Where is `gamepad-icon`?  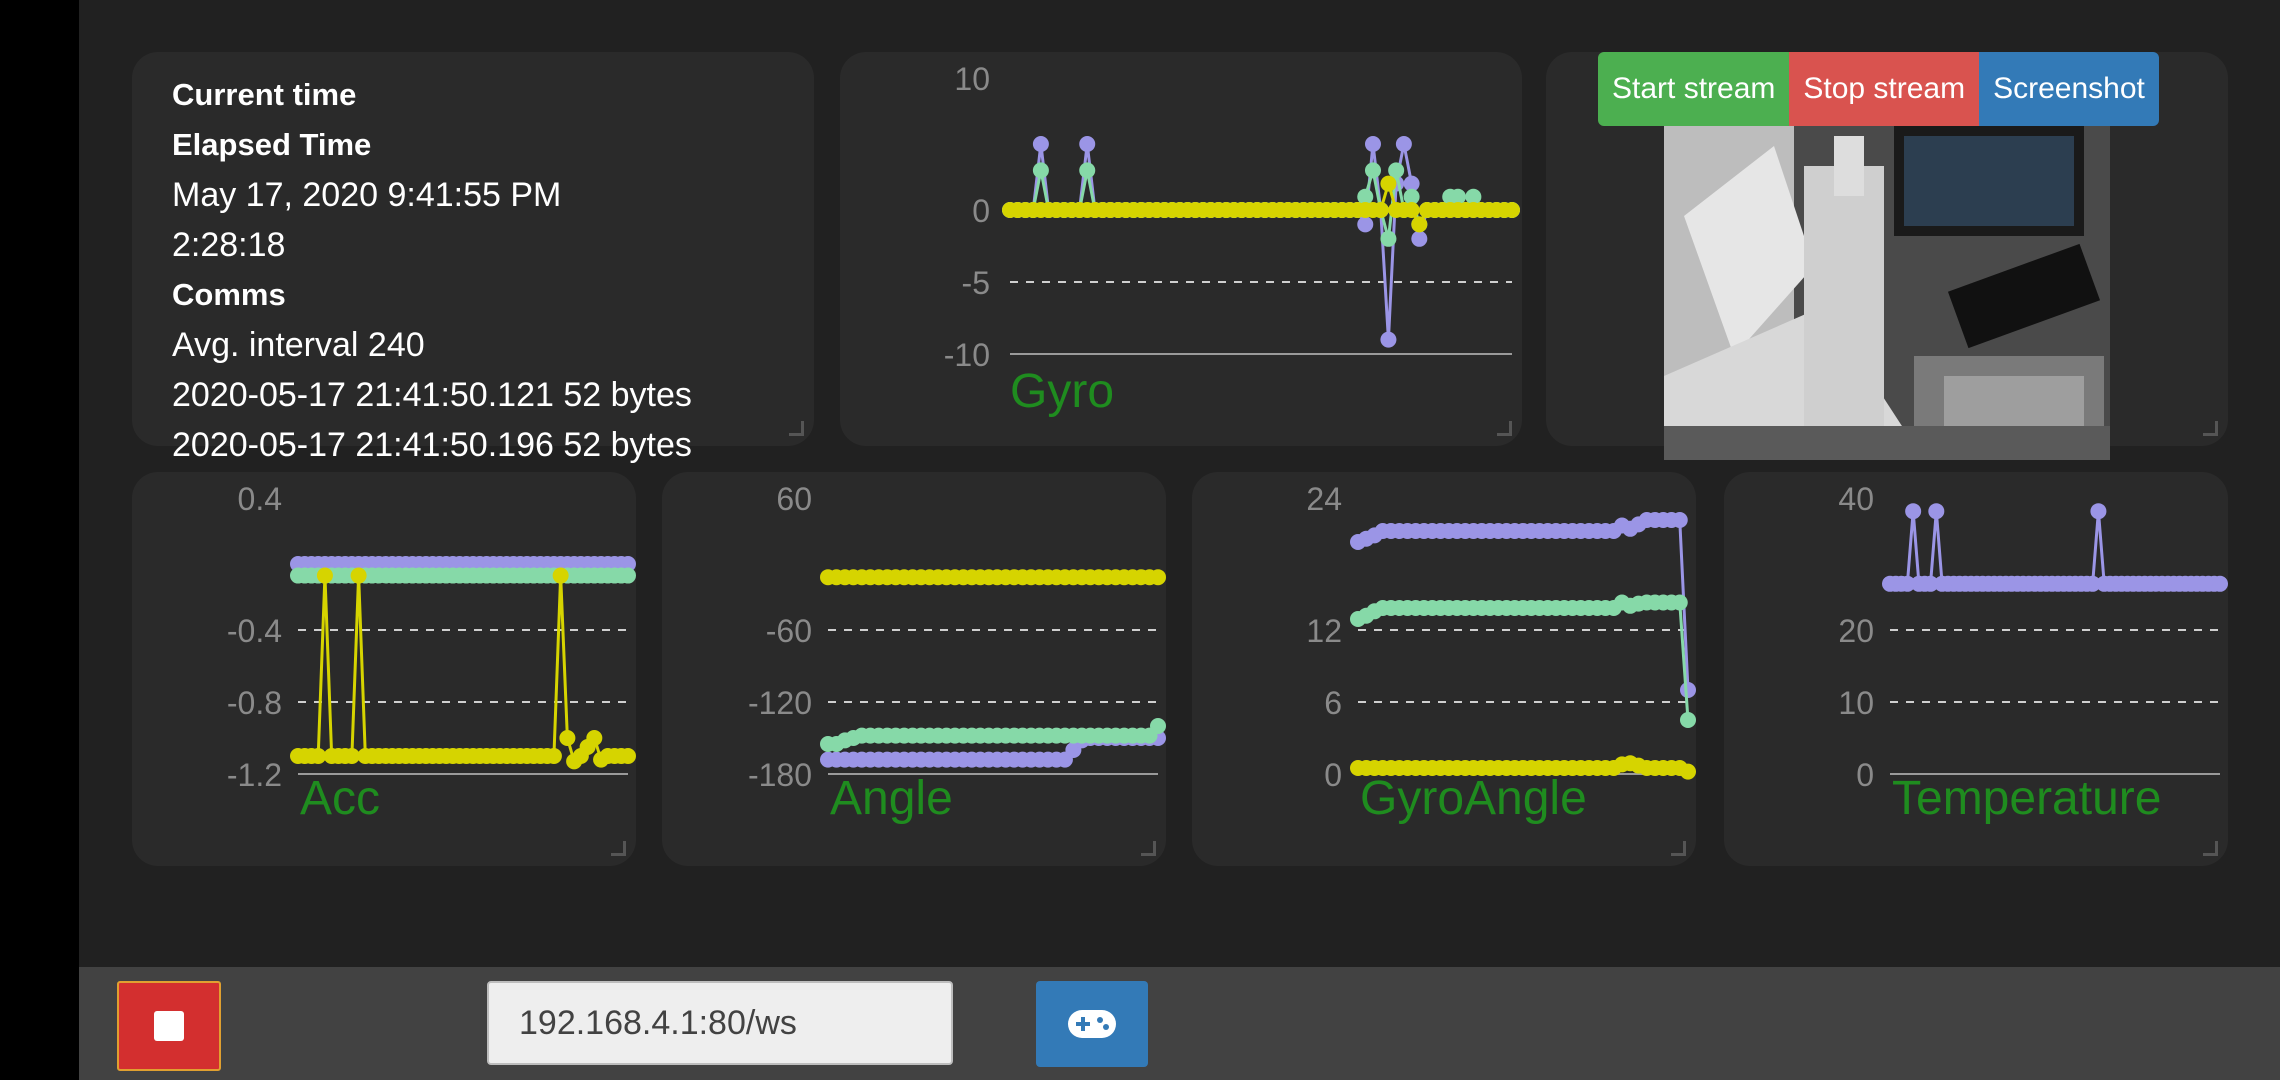
gamepad-icon is located at coordinates (1092, 1024).